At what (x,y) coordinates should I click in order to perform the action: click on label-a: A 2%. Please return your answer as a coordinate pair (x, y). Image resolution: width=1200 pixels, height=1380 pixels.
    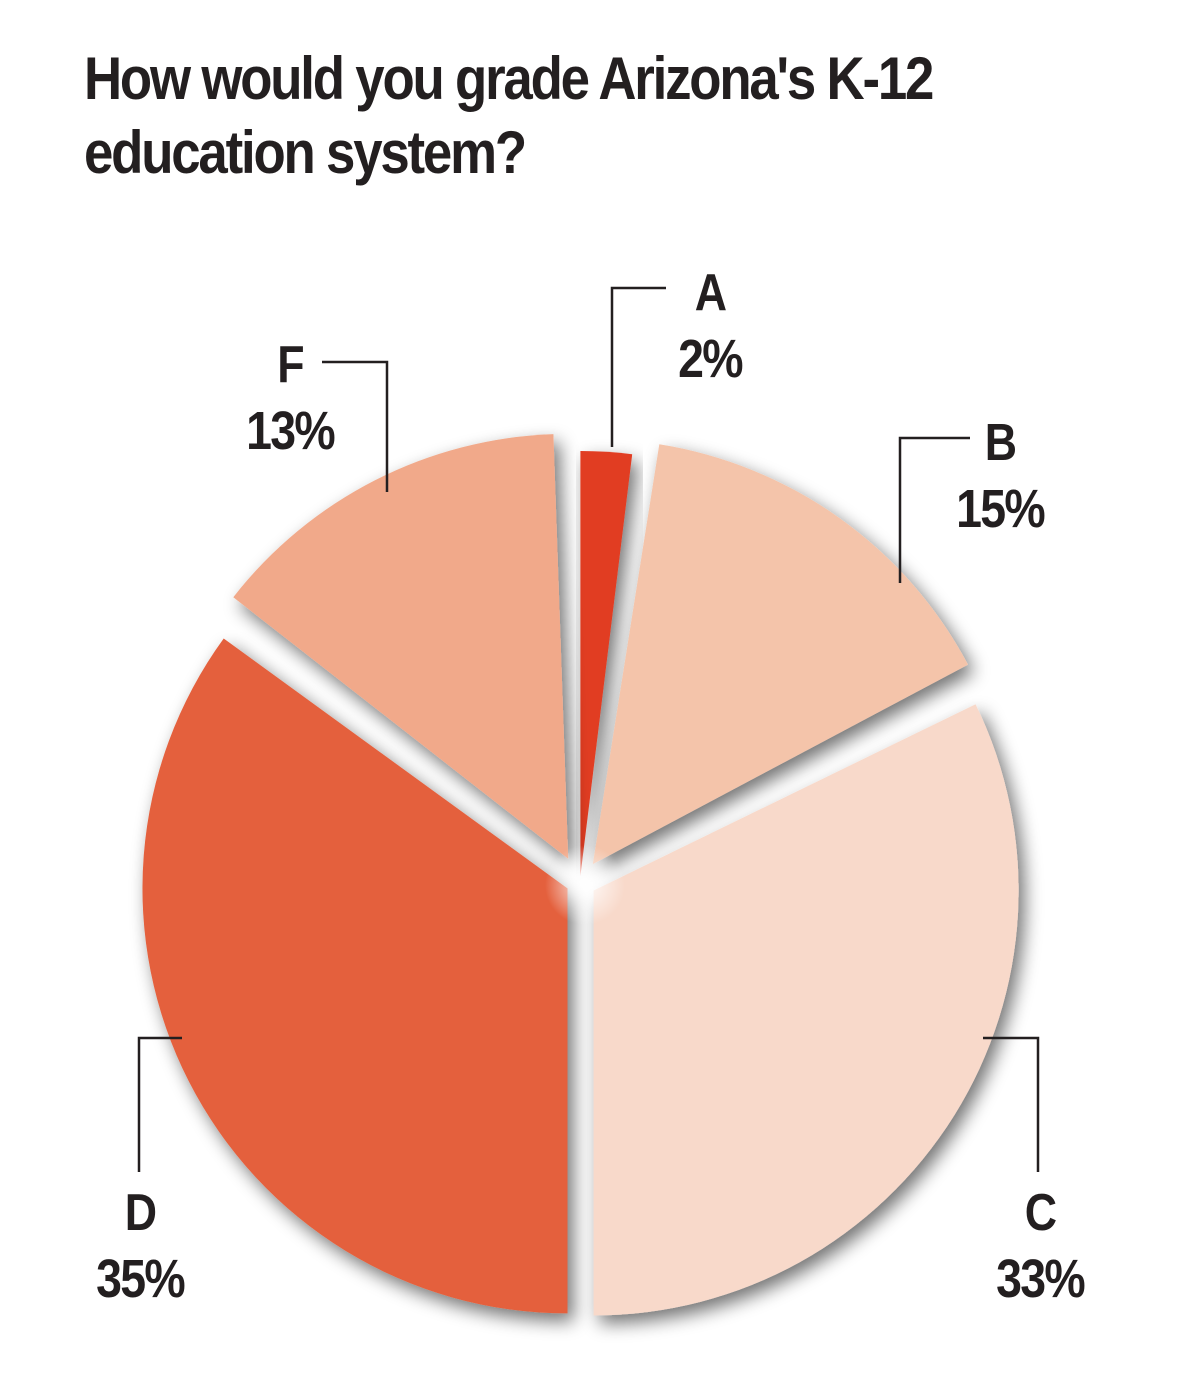
    Looking at the image, I should click on (710, 328).